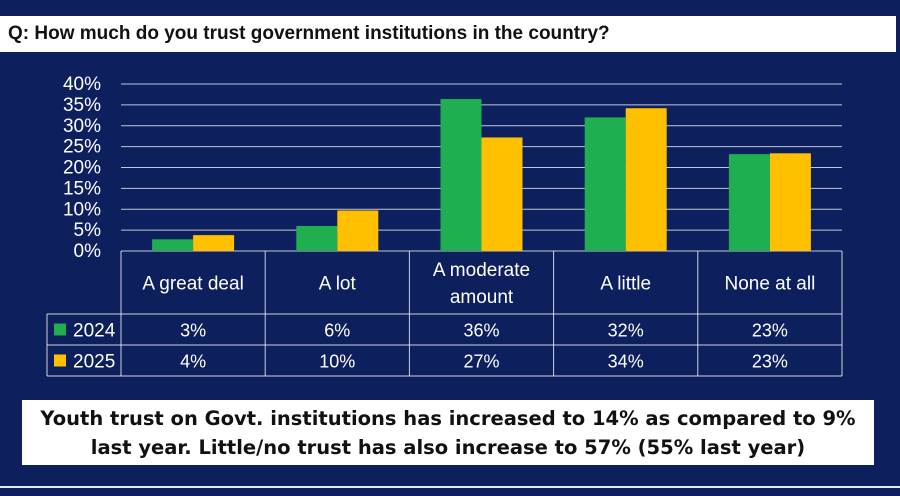  I want to click on y-tick-label: 0%, so click(88, 251).